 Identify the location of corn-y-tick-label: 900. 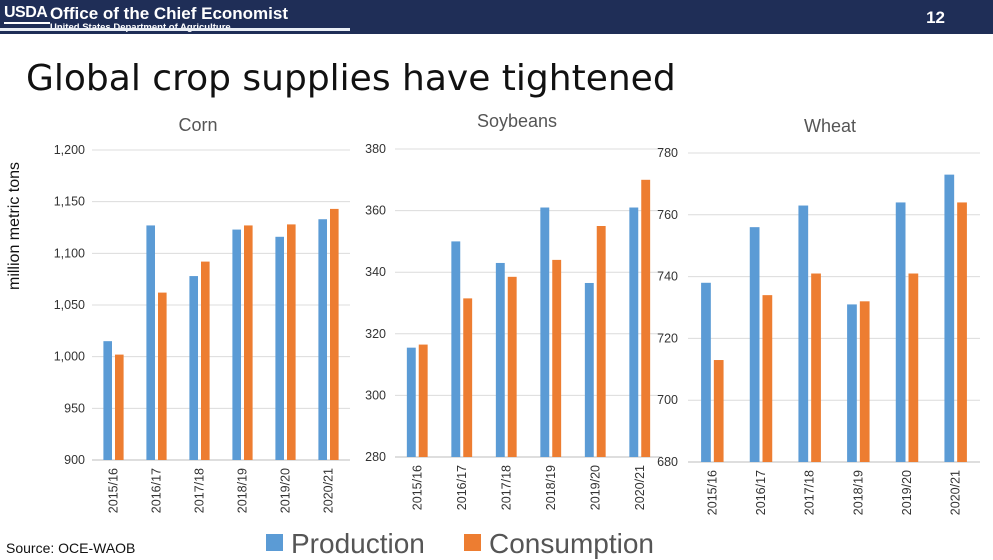
(74, 460).